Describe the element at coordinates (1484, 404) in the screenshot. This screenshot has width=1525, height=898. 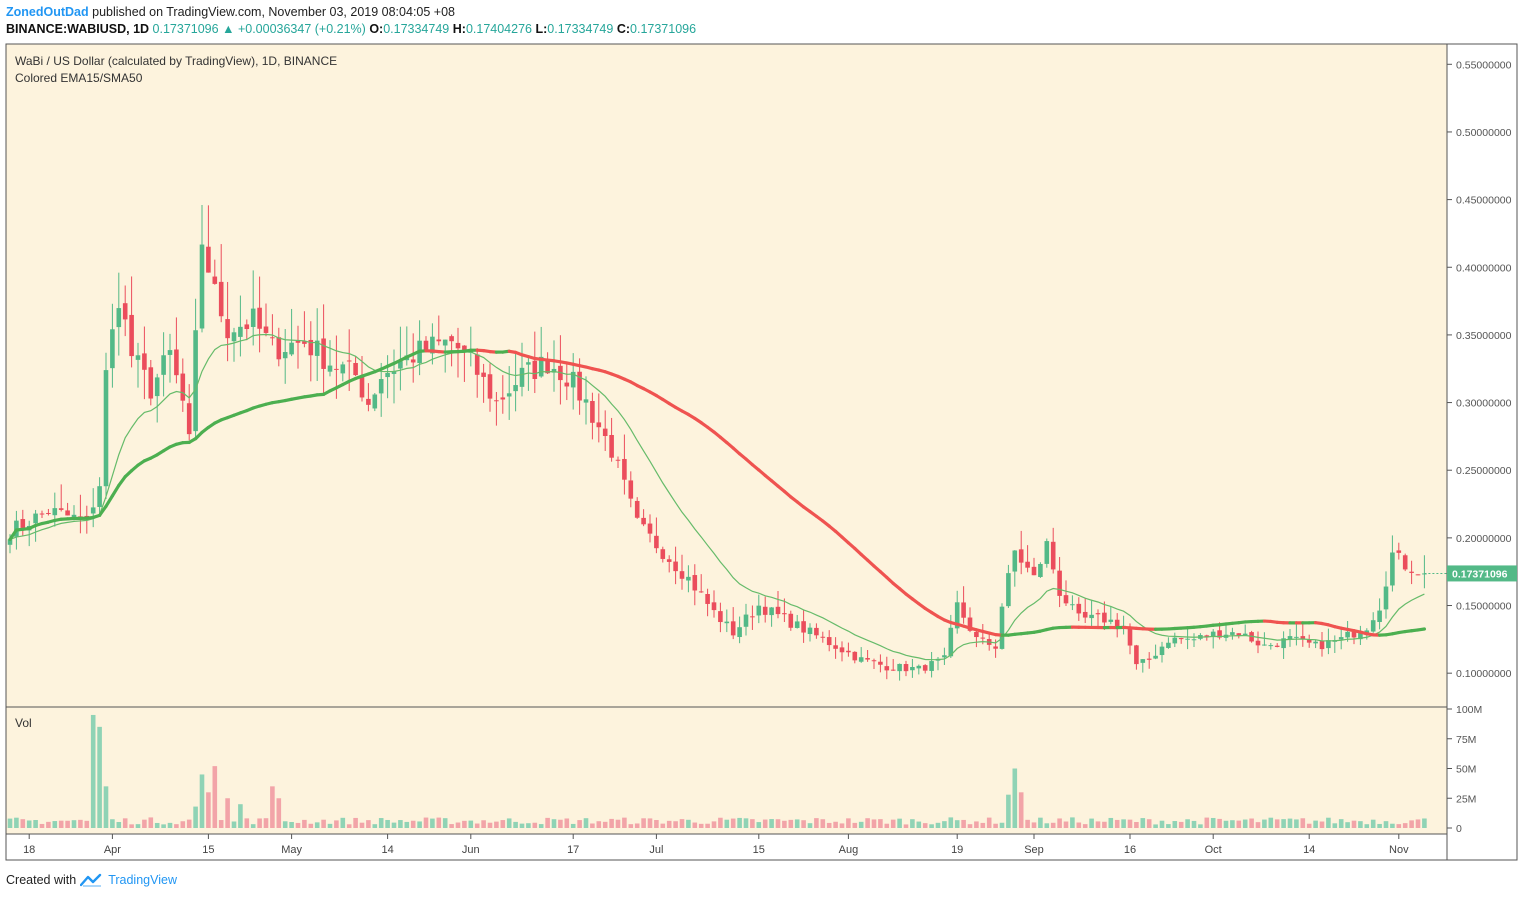
I see `price-tick-label: 0.30000000` at that location.